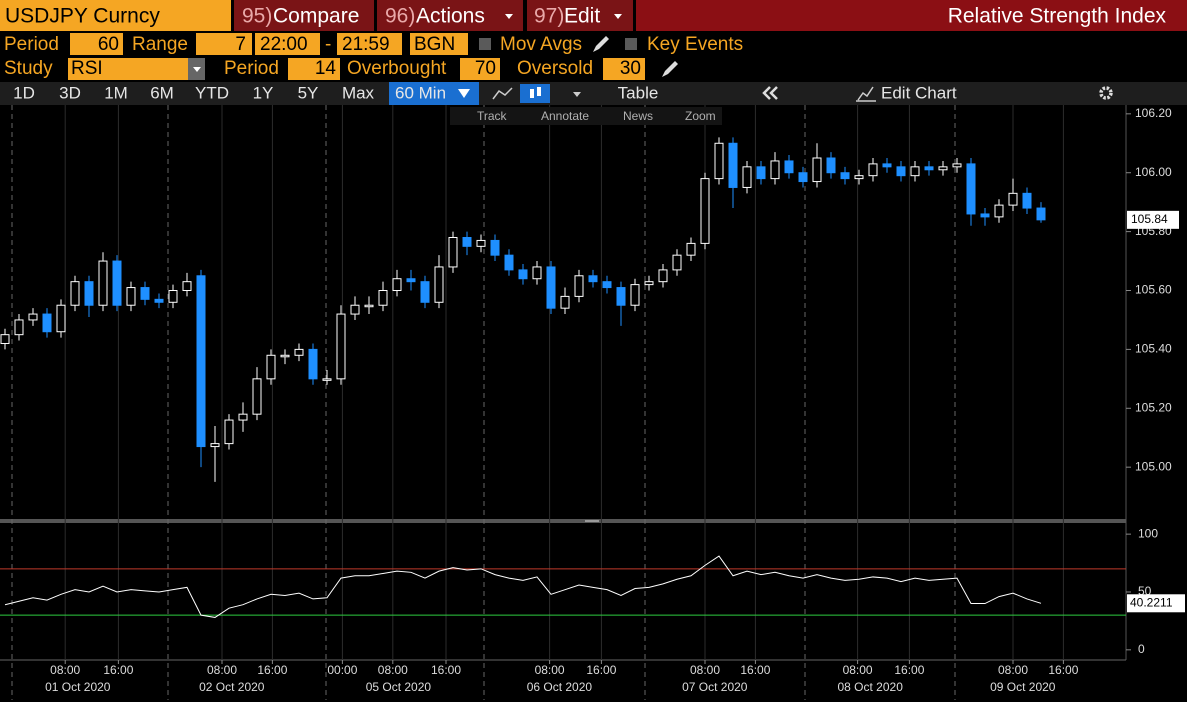 The height and width of the screenshot is (702, 1187). What do you see at coordinates (108, 44) in the screenshot?
I see `input-value: 60` at bounding box center [108, 44].